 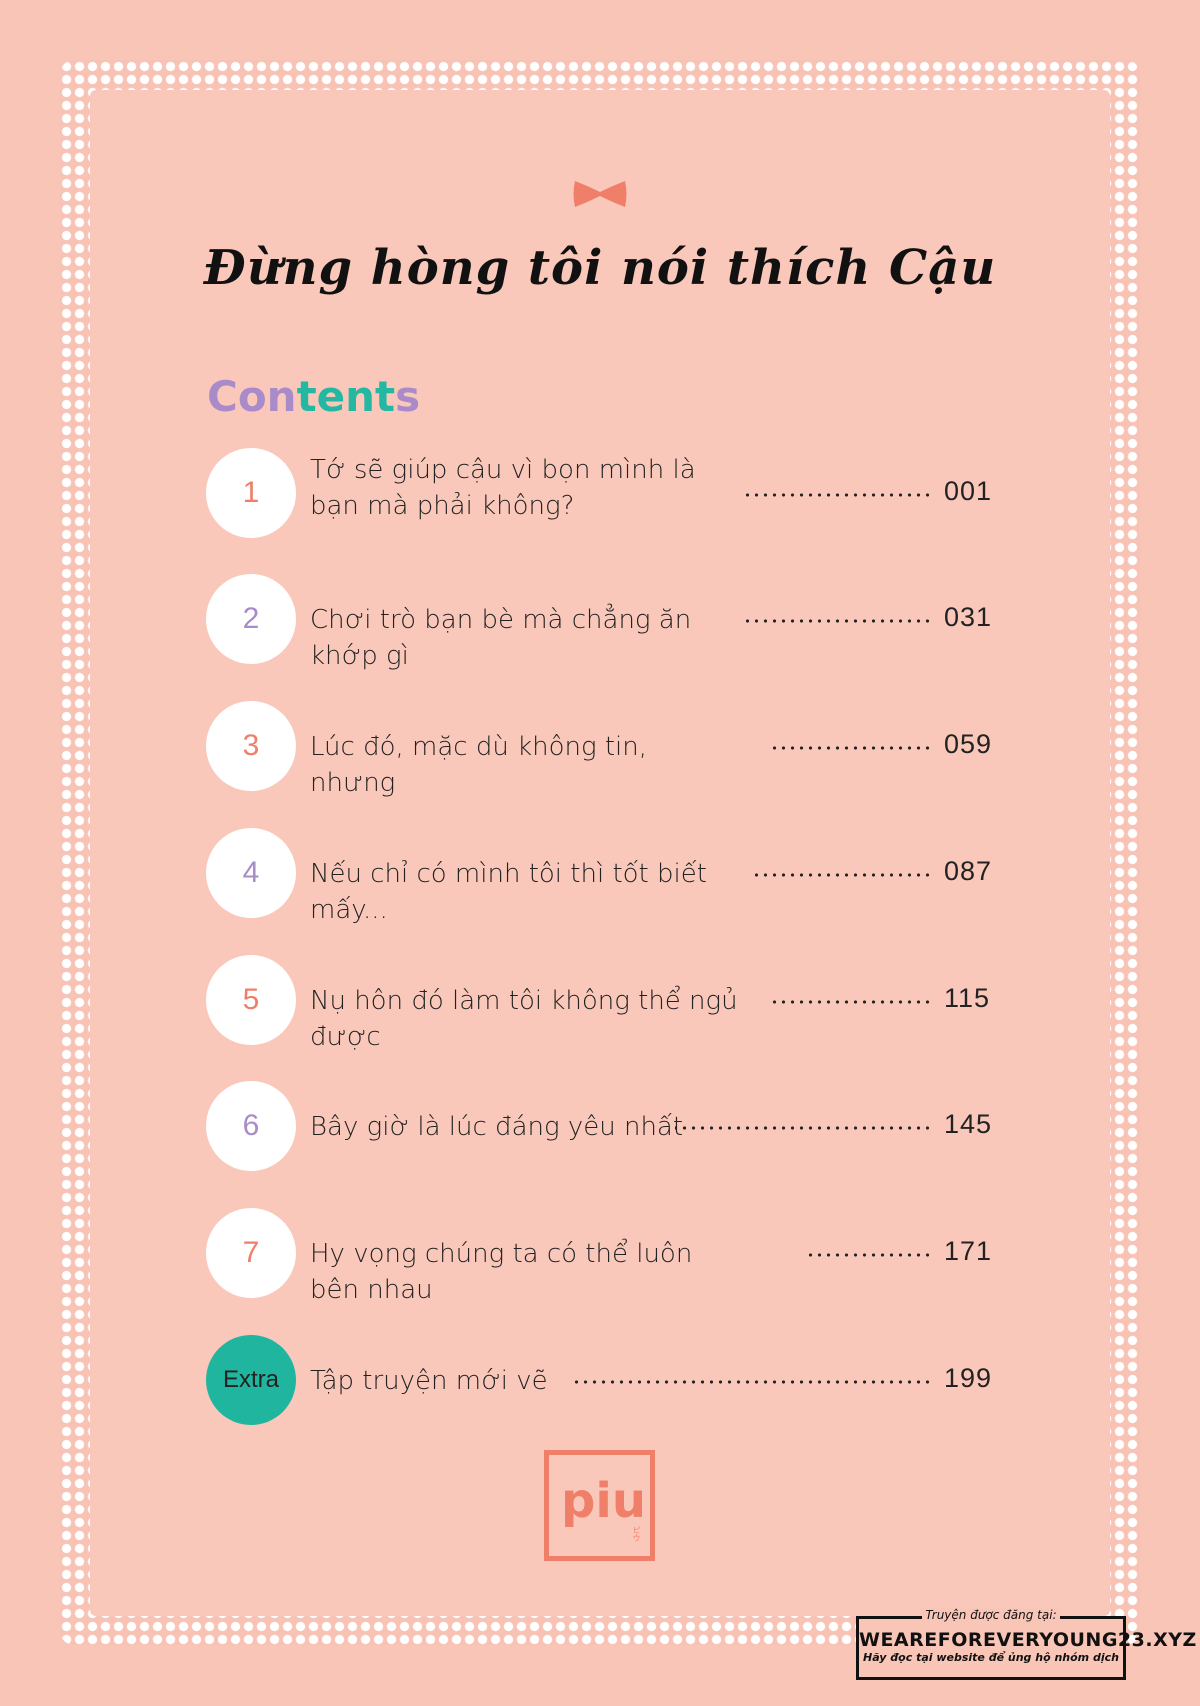 I want to click on logo-wordmark: piu, so click(x=603, y=1501).